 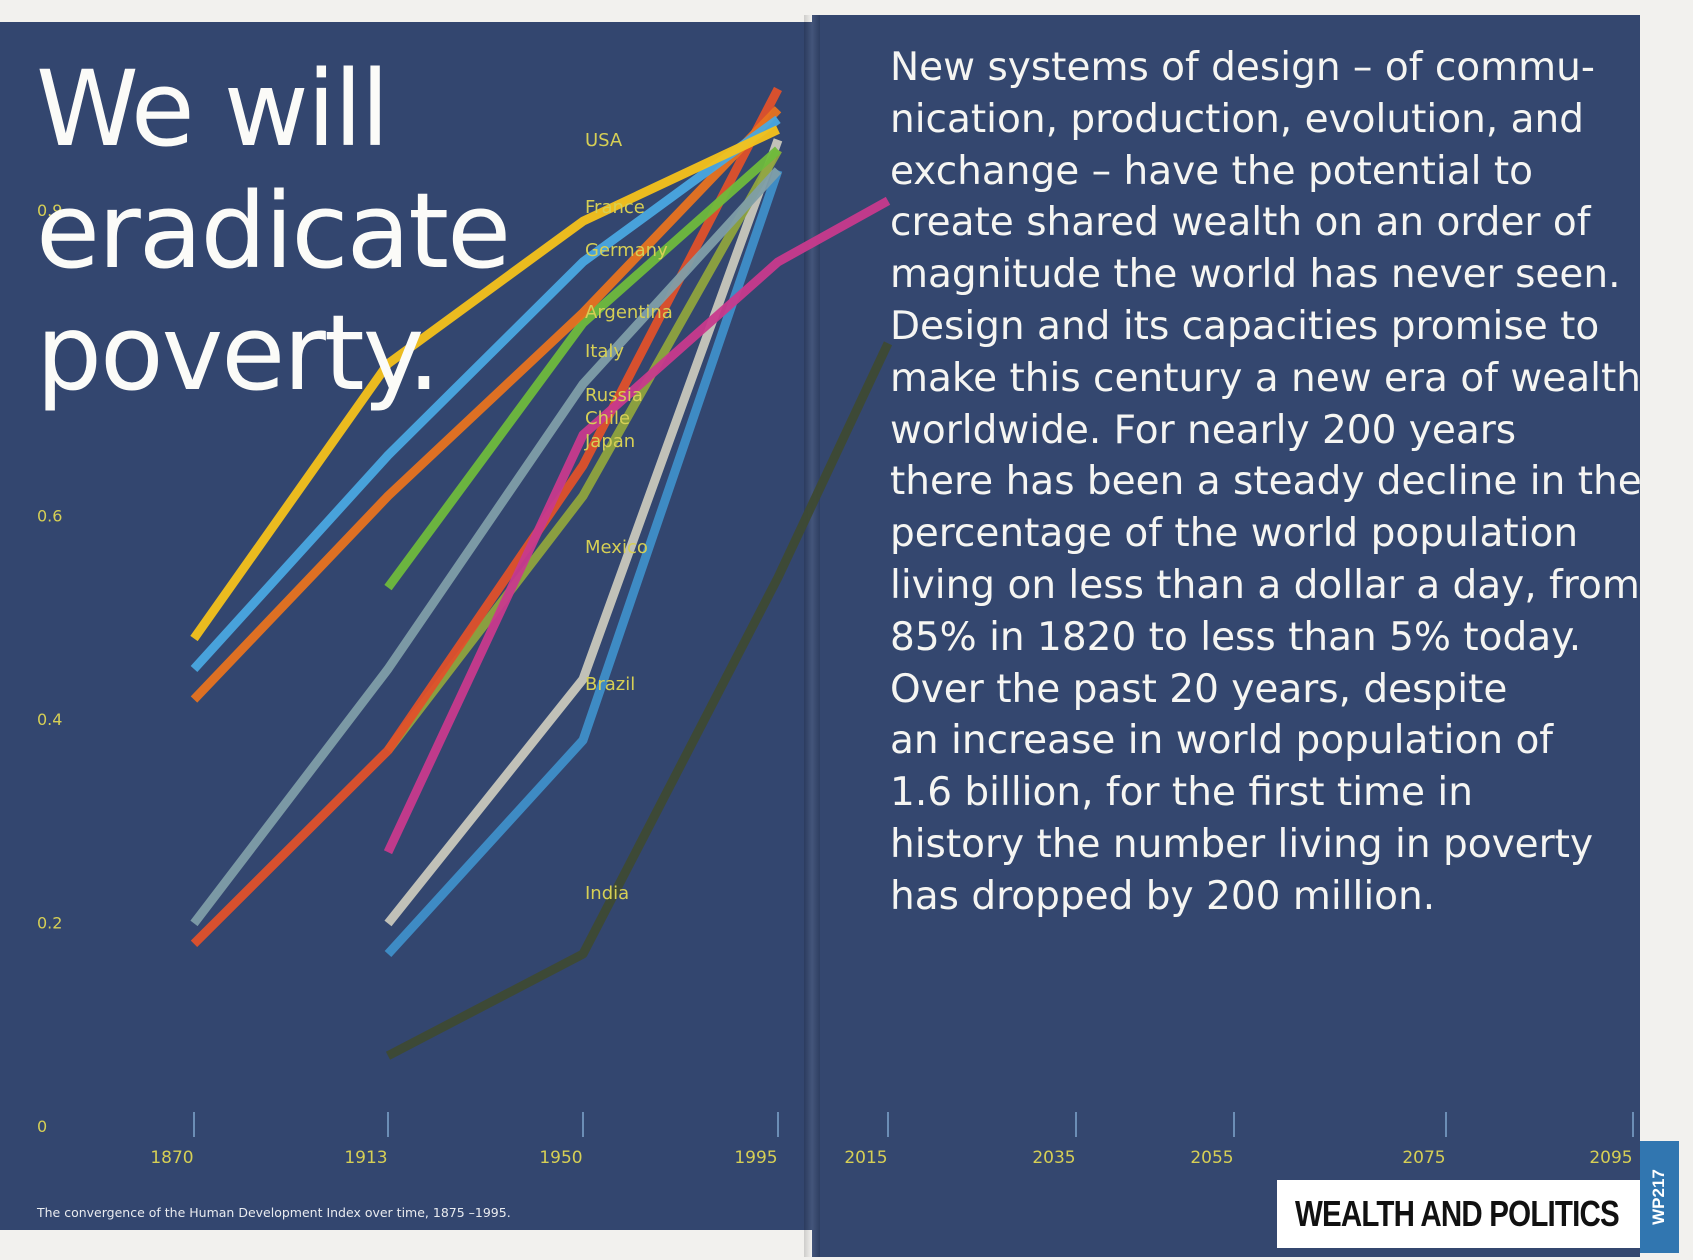 What do you see at coordinates (1242, 67) in the screenshot?
I see `body-line: New systems of design – of commu-` at bounding box center [1242, 67].